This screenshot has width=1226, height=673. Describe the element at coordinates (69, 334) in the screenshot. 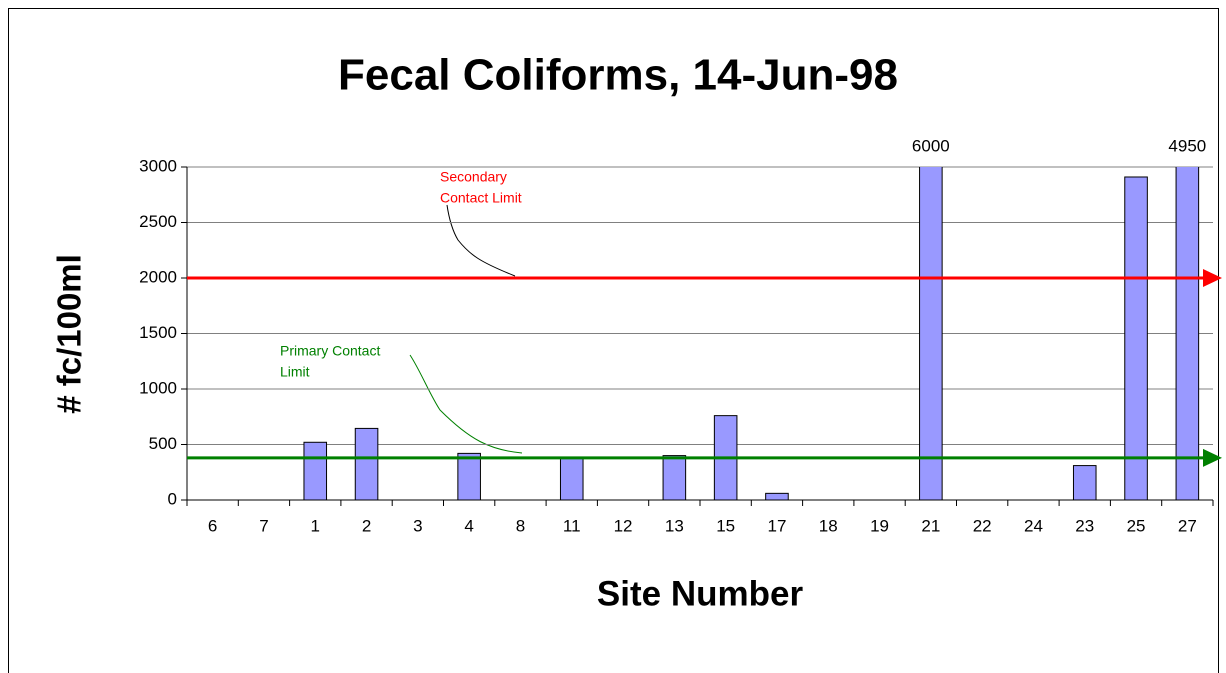

I see `y-axis-title: # fc/100ml` at that location.